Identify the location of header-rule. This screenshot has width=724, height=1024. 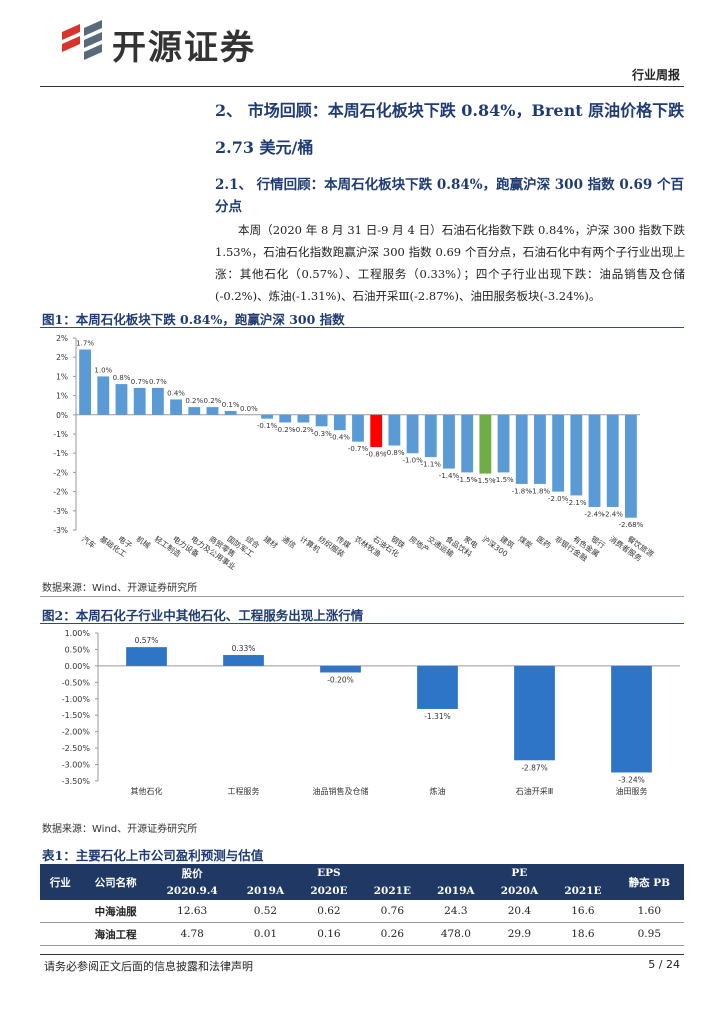
(362, 86).